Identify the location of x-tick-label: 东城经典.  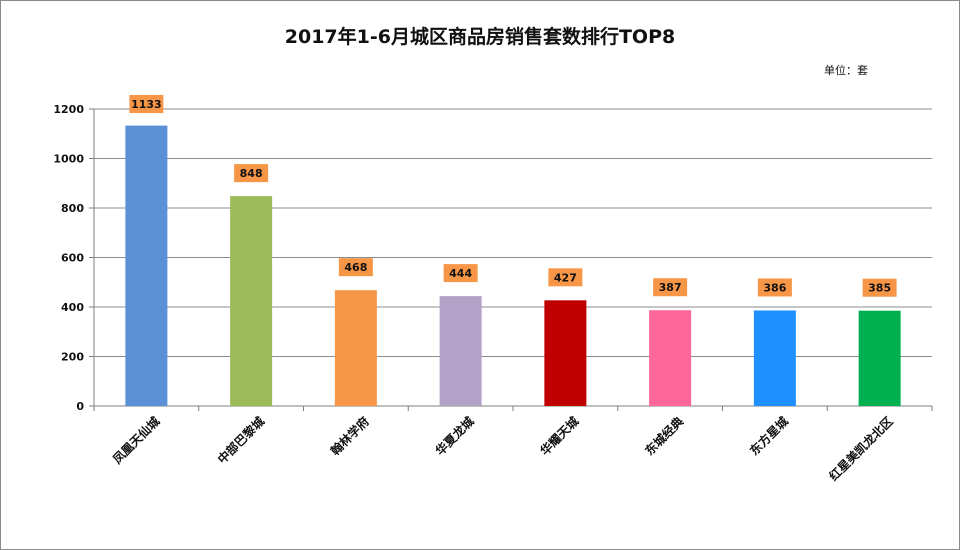
(664, 436).